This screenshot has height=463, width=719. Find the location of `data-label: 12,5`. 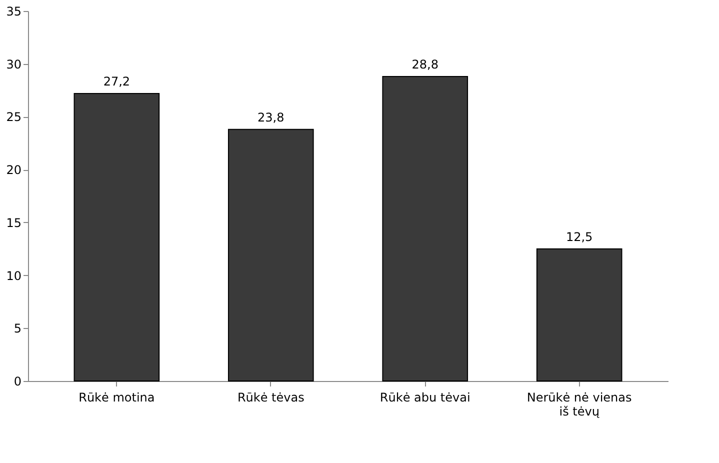

data-label: 12,5 is located at coordinates (579, 237).